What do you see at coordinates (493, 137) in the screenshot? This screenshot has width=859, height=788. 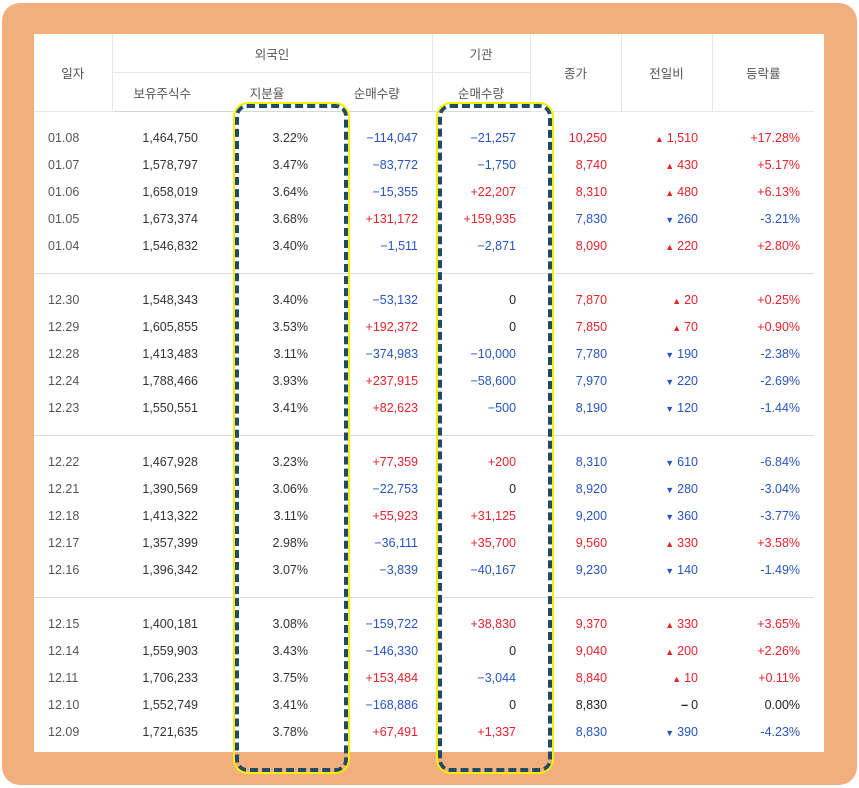 I see `cell-inst-net: −21,257` at bounding box center [493, 137].